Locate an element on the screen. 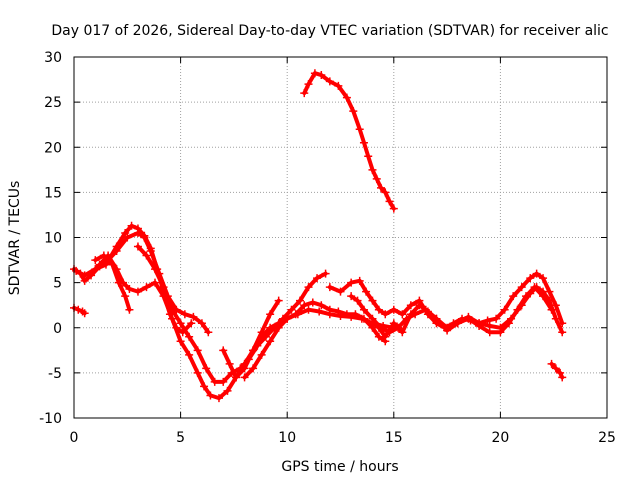  y-tick-label: 25 is located at coordinates (53, 103).